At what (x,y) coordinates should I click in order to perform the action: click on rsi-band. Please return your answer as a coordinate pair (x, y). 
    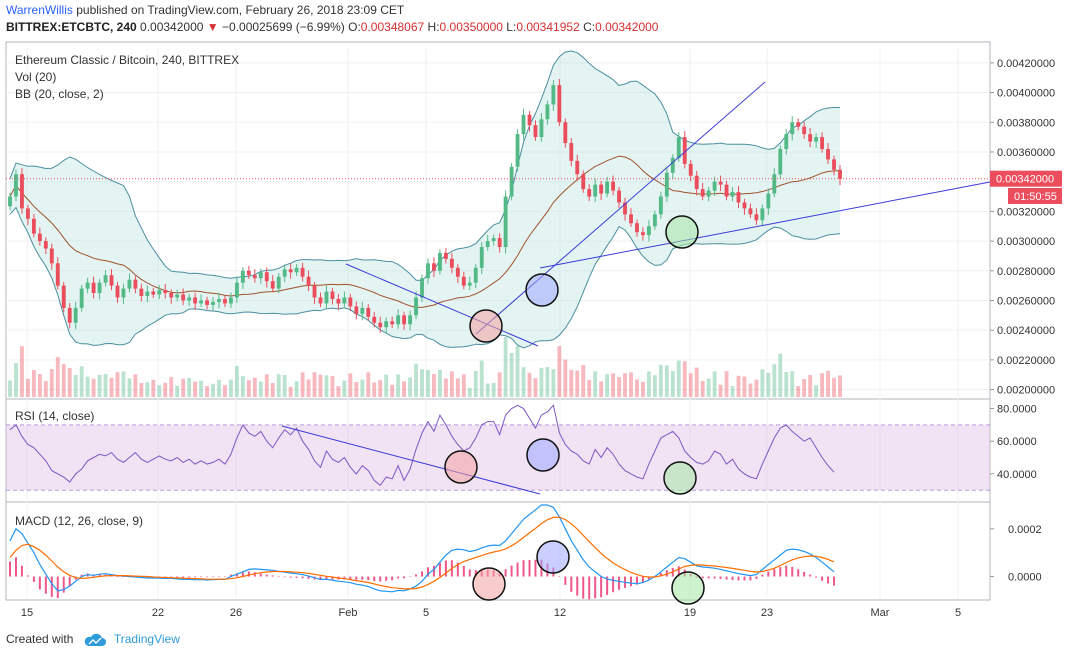
    Looking at the image, I should click on (498, 457).